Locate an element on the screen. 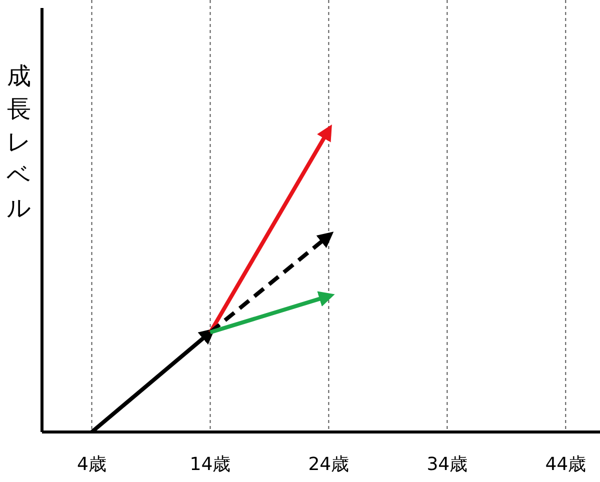 The height and width of the screenshot is (482, 600). x-tick-label: 24歳 is located at coordinates (329, 464).